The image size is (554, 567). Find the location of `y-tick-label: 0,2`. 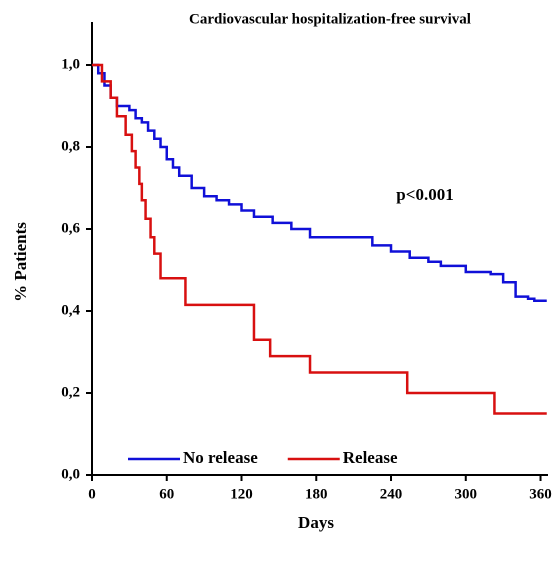

y-tick-label: 0,2 is located at coordinates (70, 392).